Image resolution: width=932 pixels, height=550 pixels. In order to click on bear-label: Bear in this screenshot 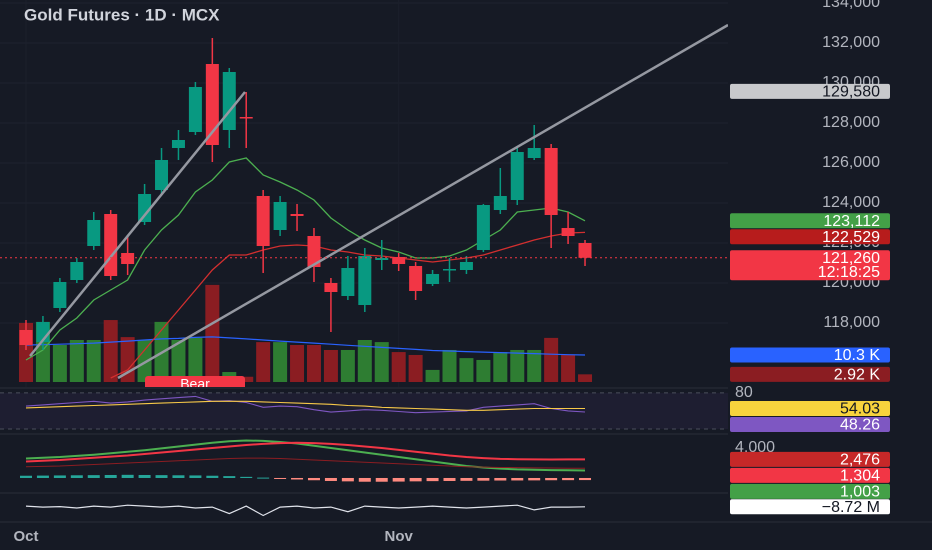, I will do `click(195, 384)`.